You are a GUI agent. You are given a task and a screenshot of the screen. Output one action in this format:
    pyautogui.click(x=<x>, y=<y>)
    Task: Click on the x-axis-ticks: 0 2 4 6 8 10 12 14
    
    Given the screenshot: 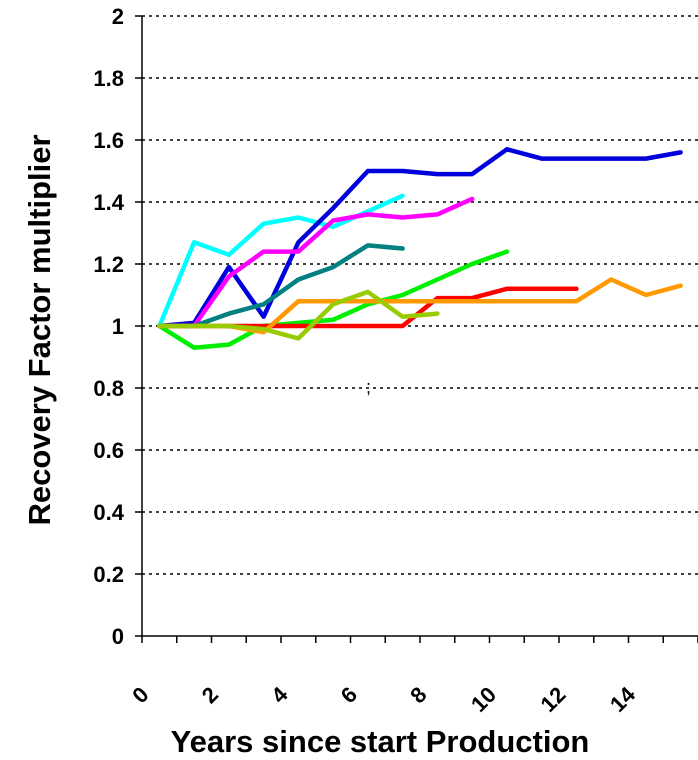 What is the action you would take?
    pyautogui.click(x=412, y=676)
    